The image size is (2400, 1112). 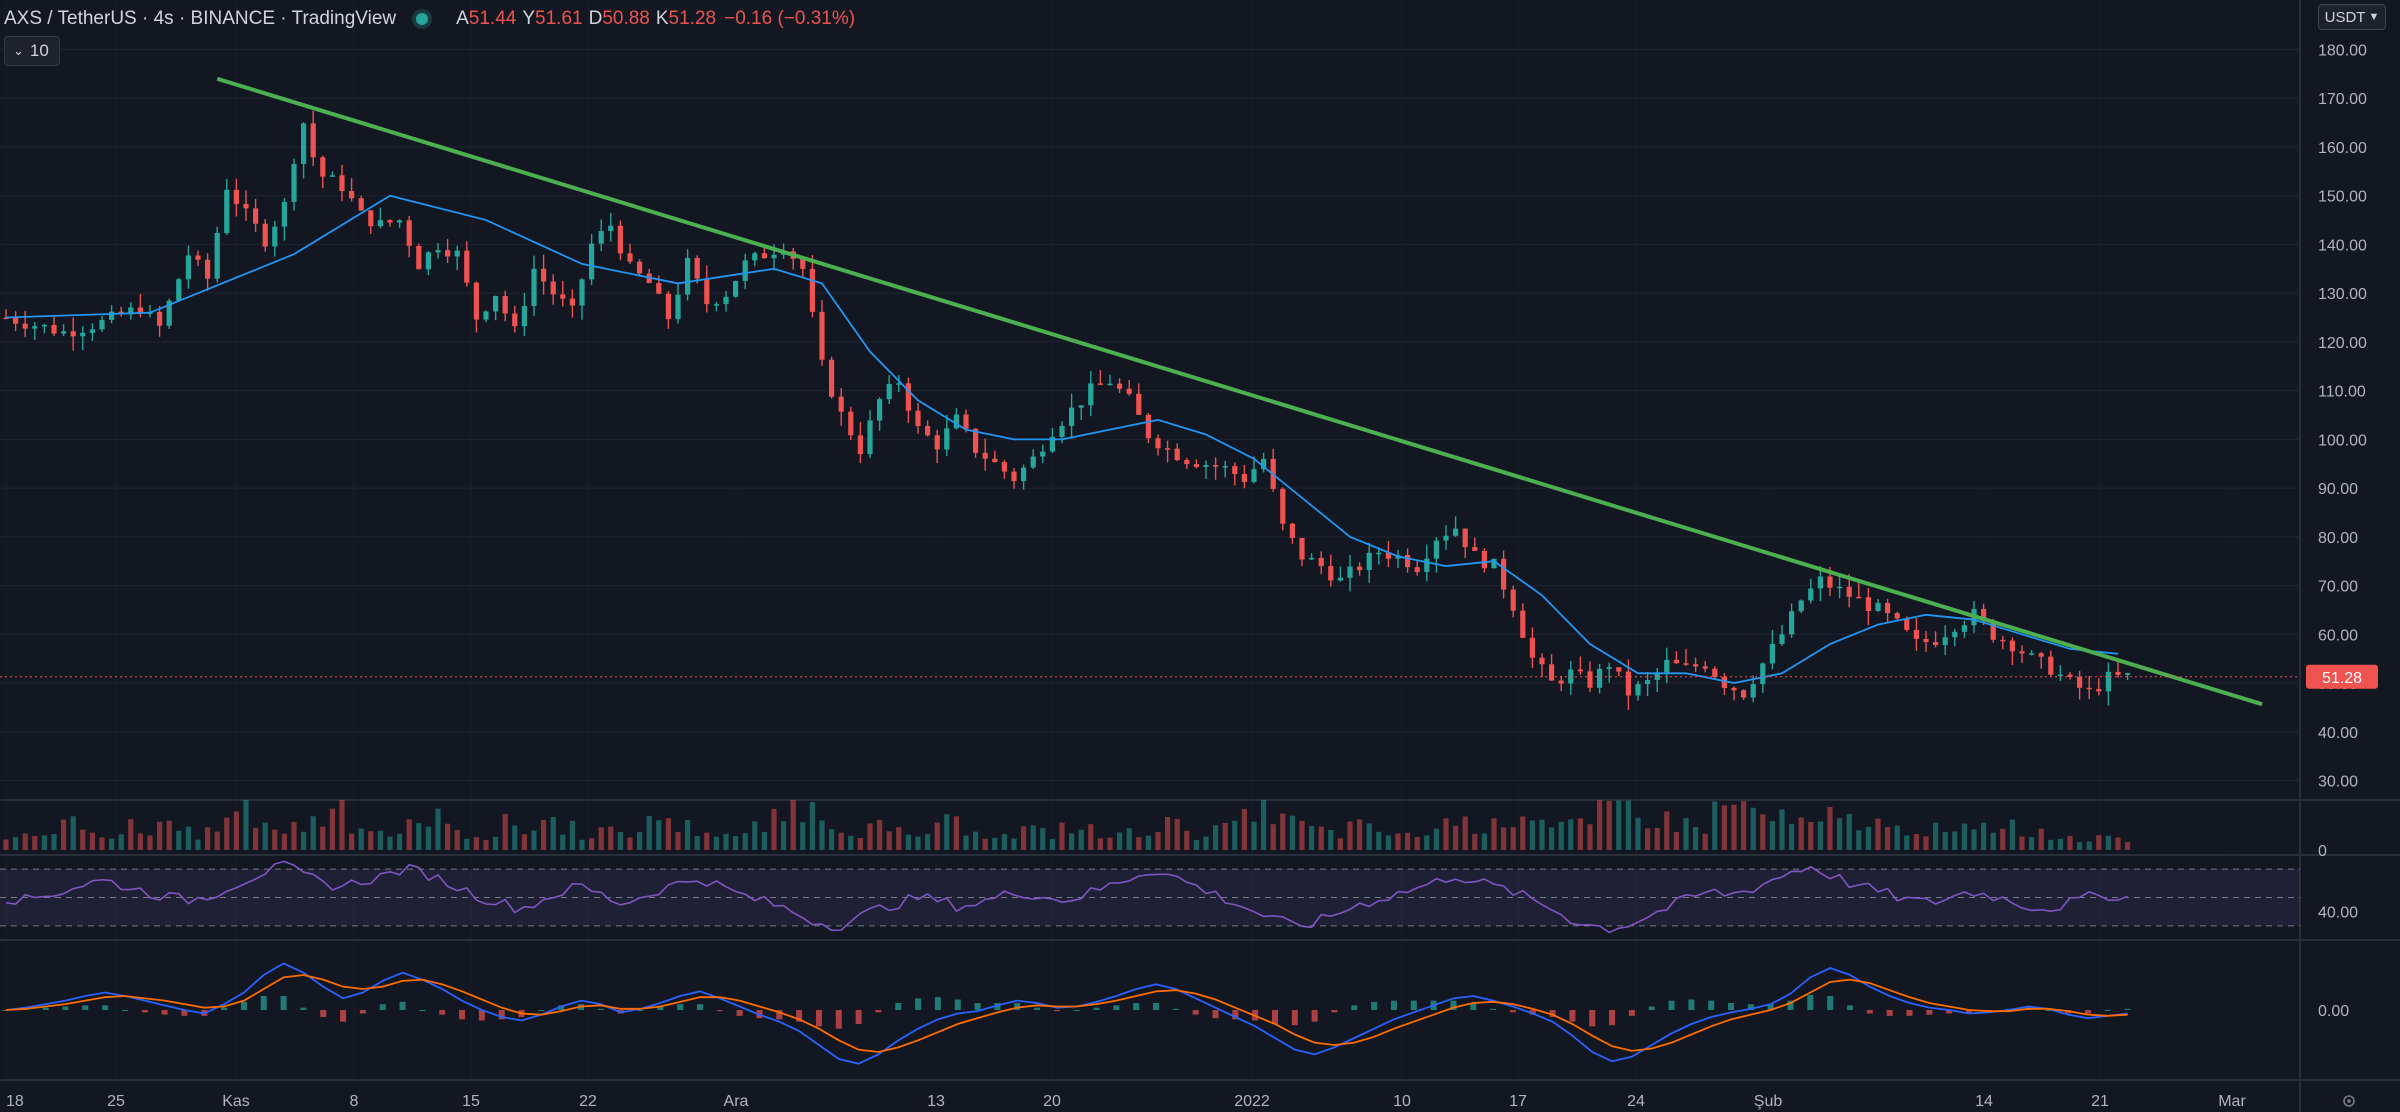 I want to click on indicator-toggle-button: ⌄ 10, so click(x=32, y=51).